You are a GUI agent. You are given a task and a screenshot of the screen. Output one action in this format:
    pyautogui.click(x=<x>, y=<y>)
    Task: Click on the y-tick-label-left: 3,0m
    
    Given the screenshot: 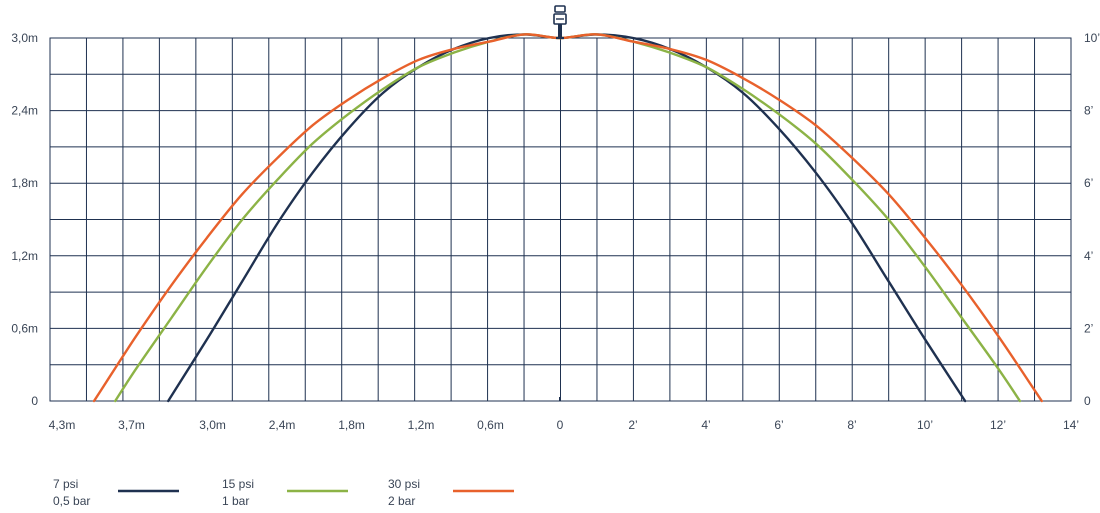 What is the action you would take?
    pyautogui.click(x=24, y=38)
    